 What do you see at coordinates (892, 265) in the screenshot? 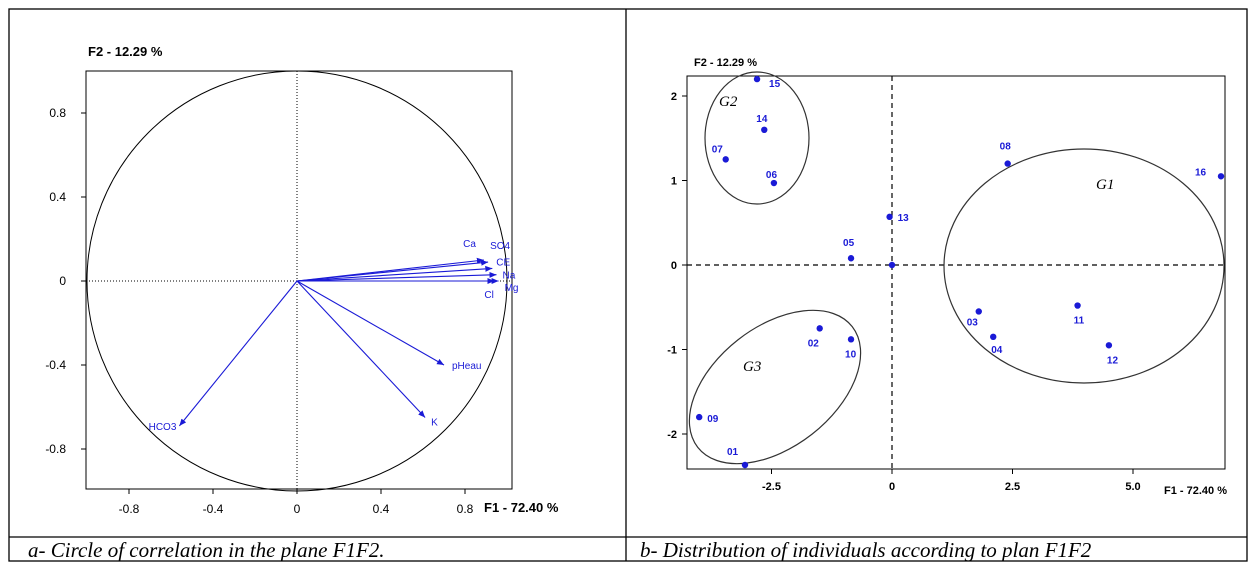
I see `individual-point-origin` at bounding box center [892, 265].